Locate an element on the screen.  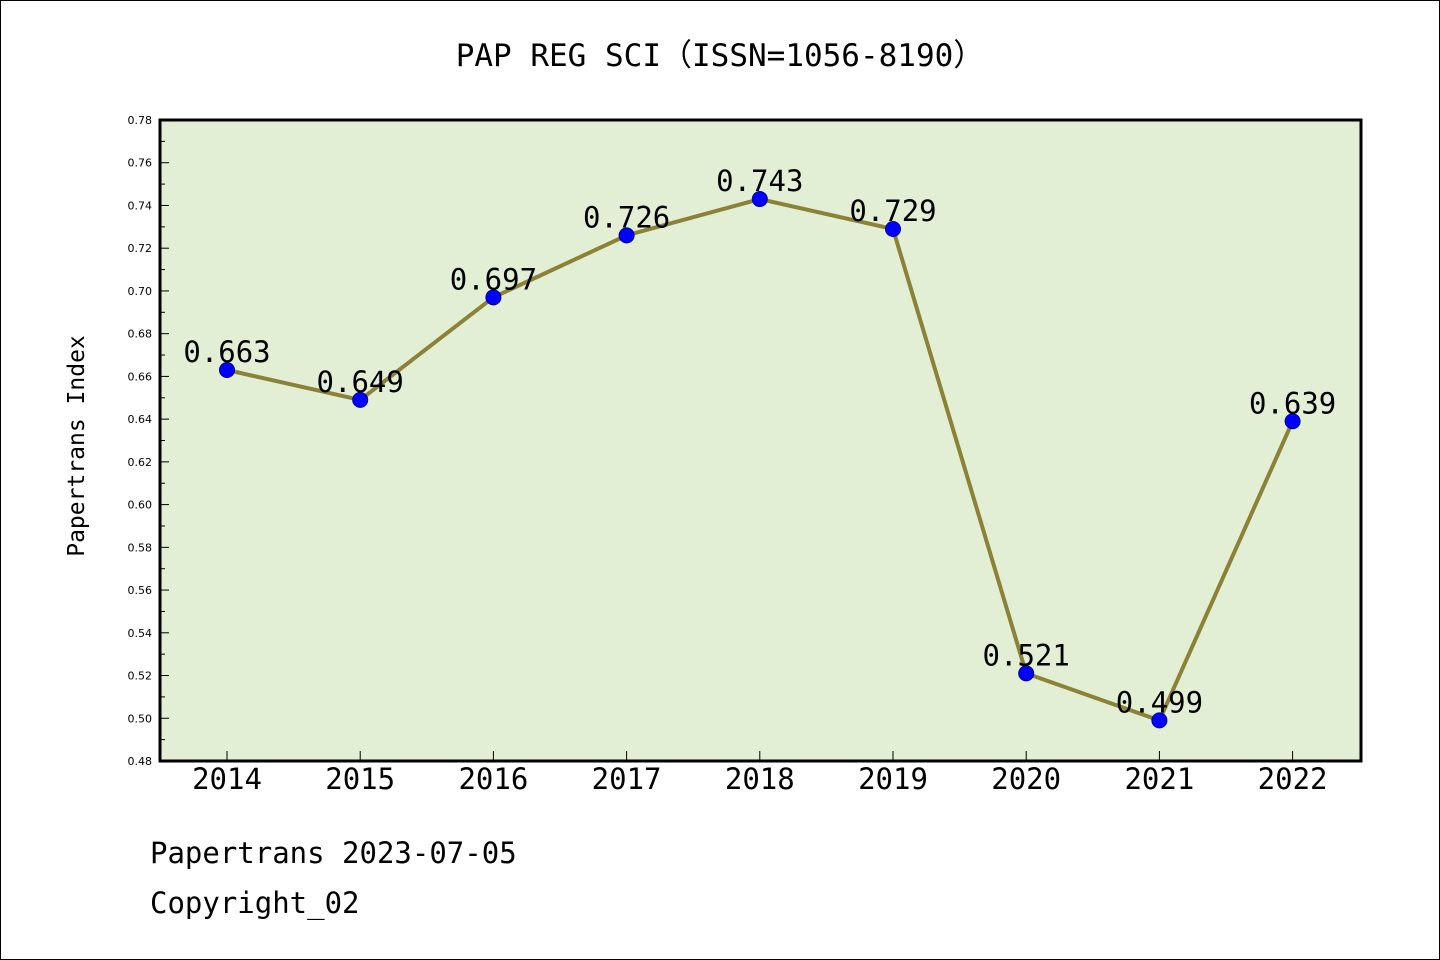
y-tick-label: 0.50 is located at coordinates (140, 718).